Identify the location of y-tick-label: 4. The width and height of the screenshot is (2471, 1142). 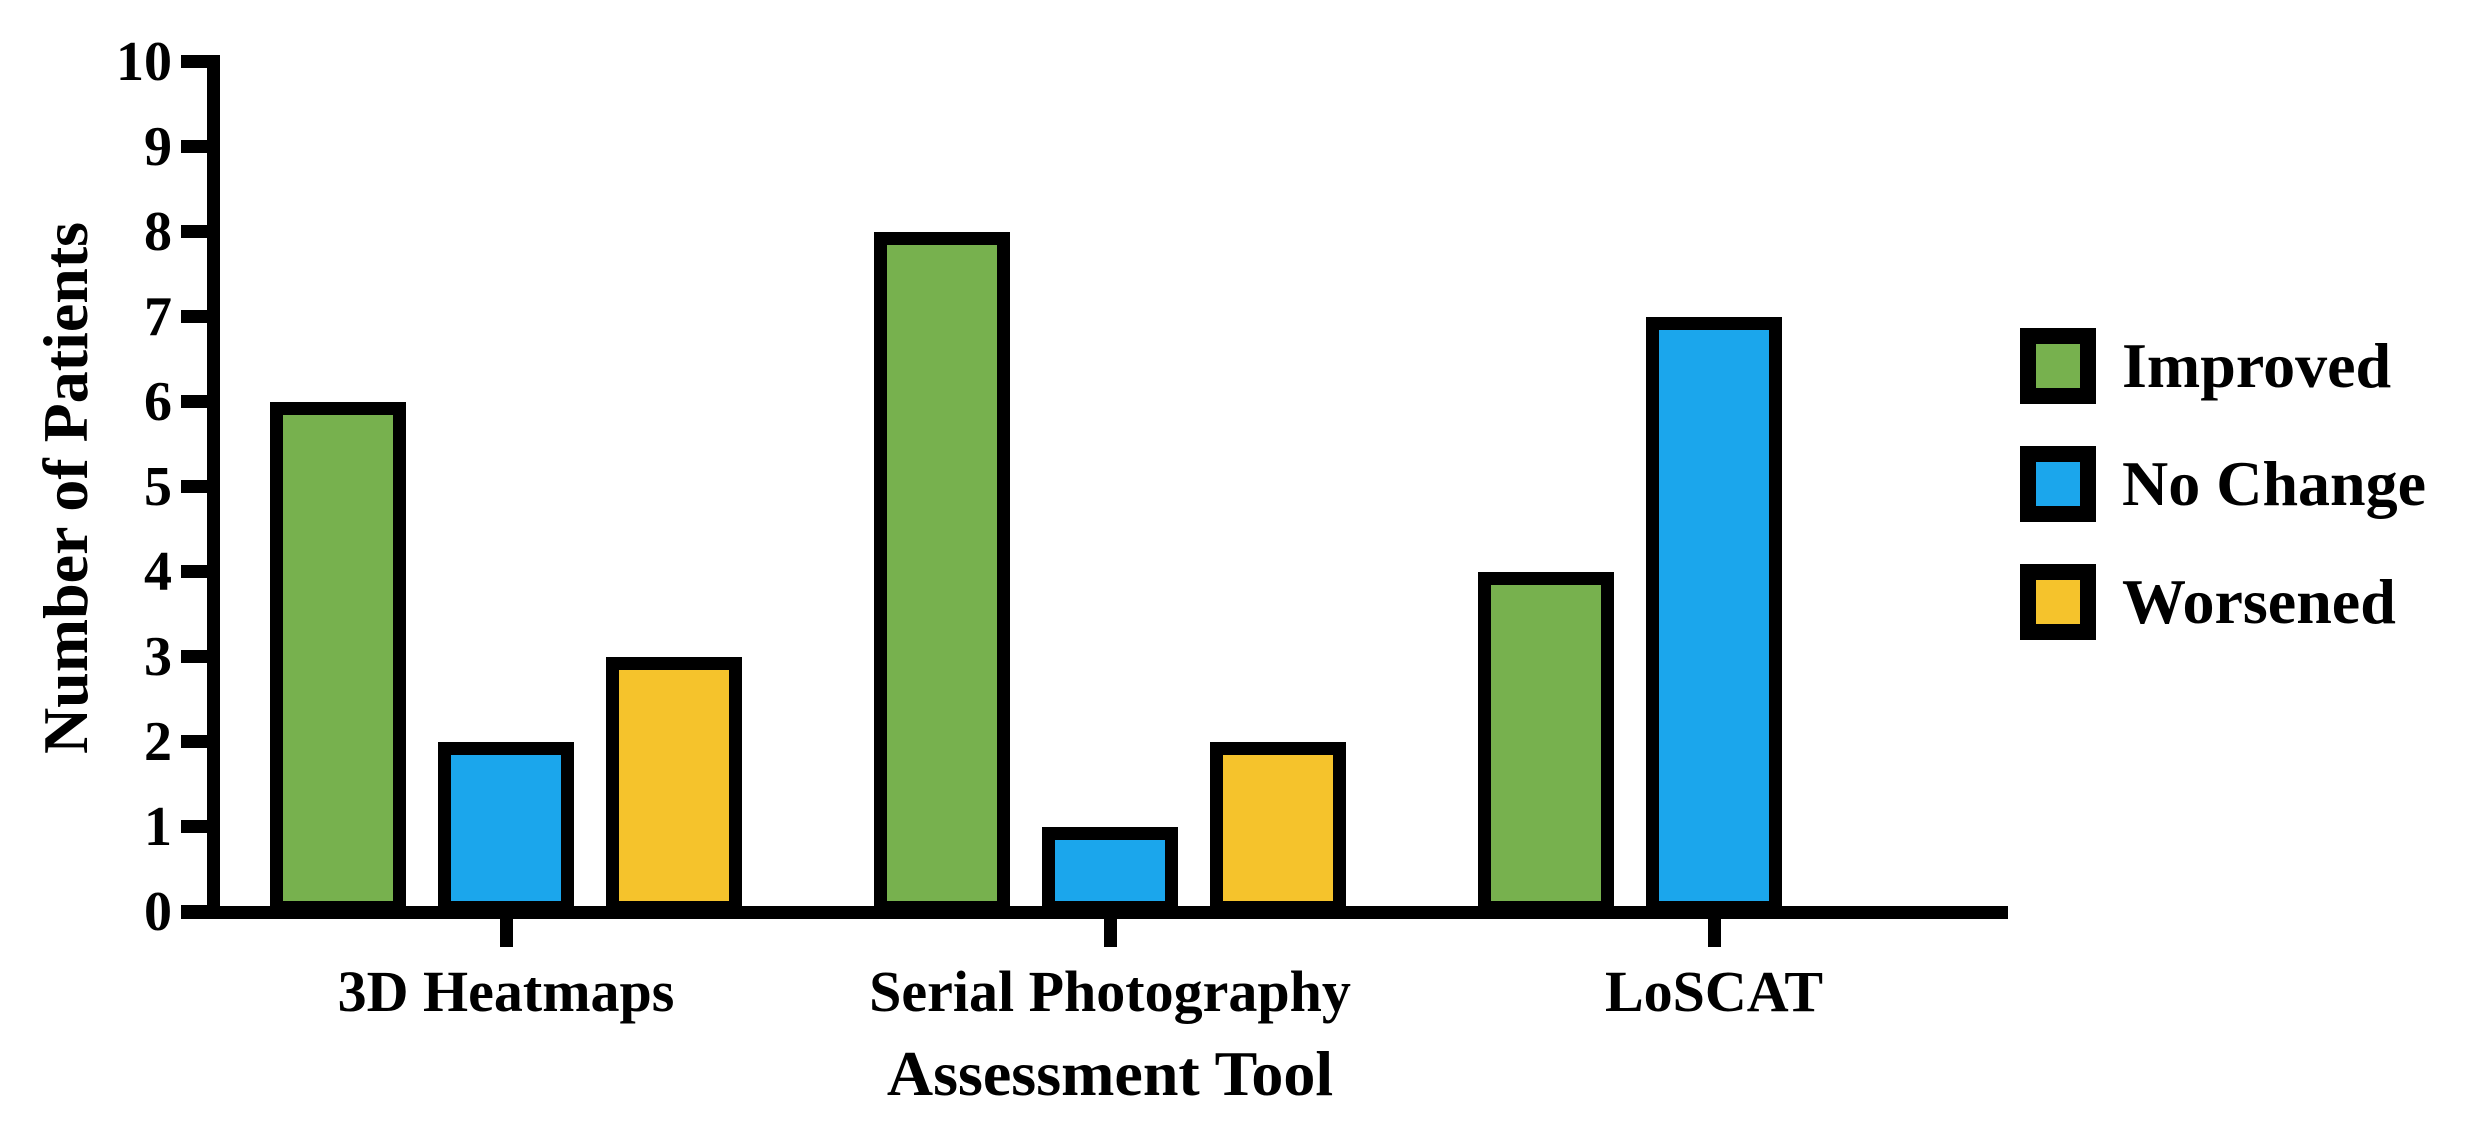
(158, 572).